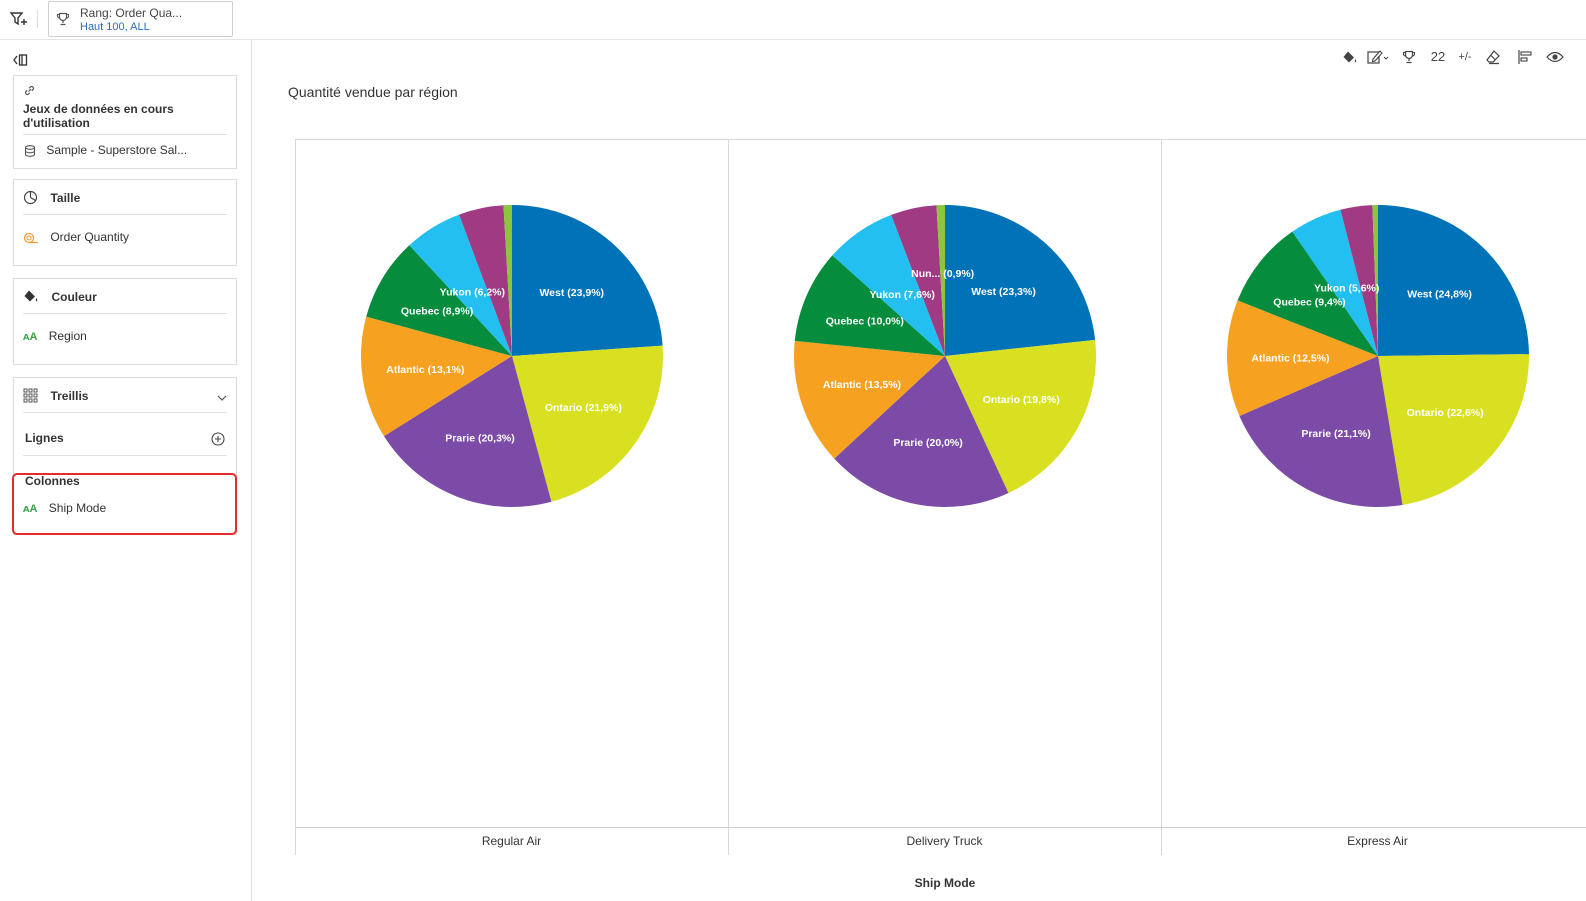  I want to click on columns-field: ᴀA Ship Mode, so click(64, 508).